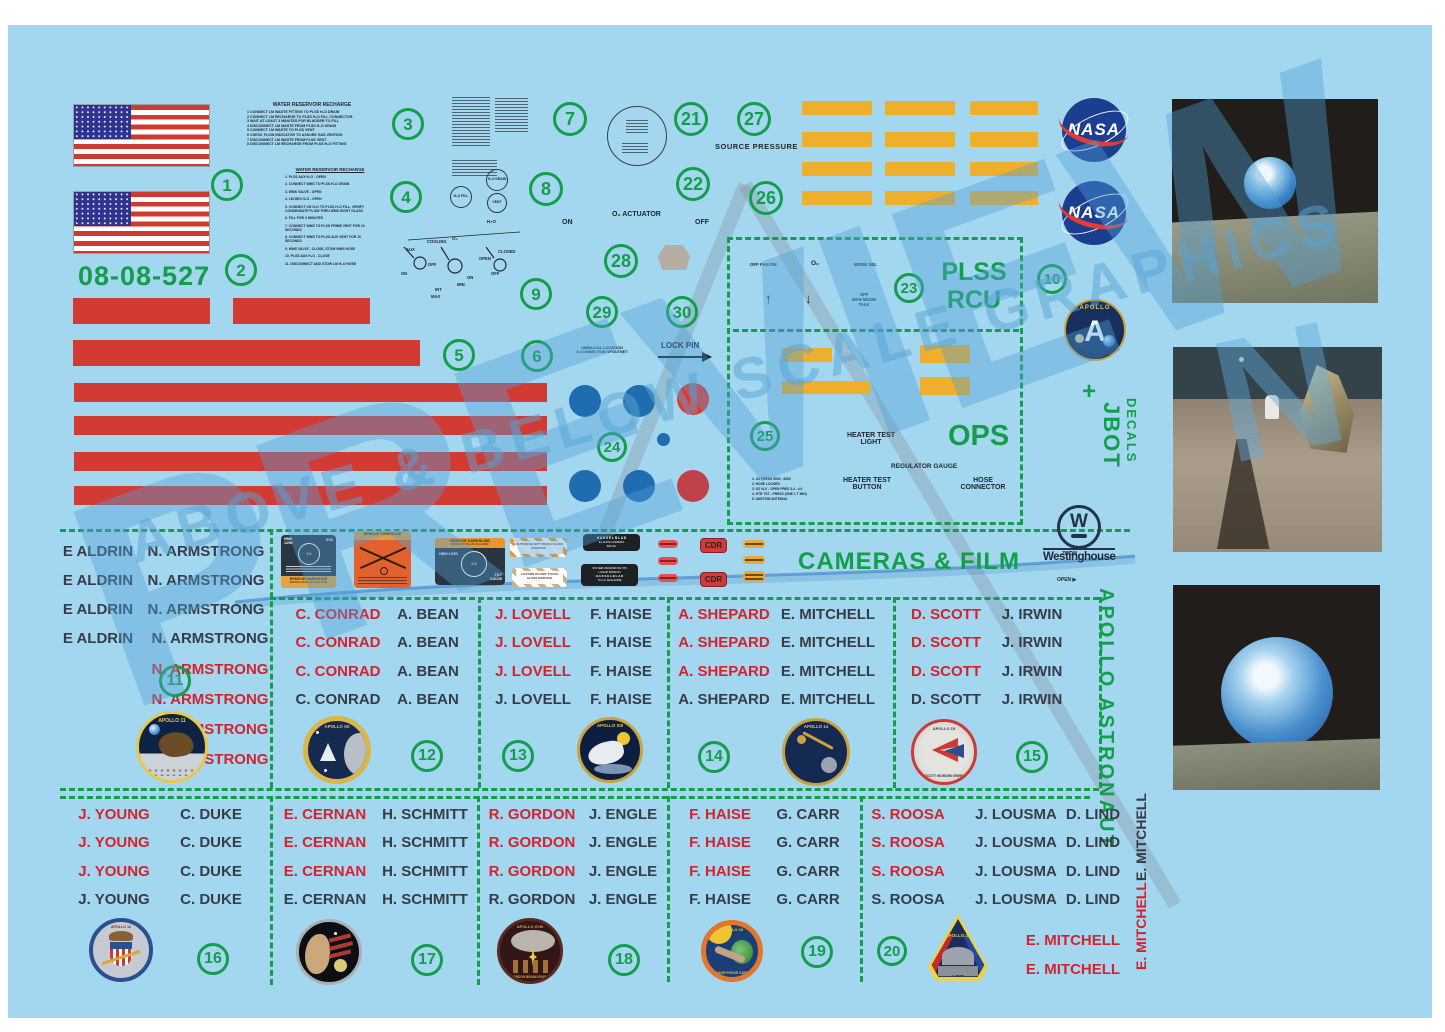 The height and width of the screenshot is (1032, 1445). Describe the element at coordinates (958, 956) in the screenshot. I see `moon-scene-icon` at that location.